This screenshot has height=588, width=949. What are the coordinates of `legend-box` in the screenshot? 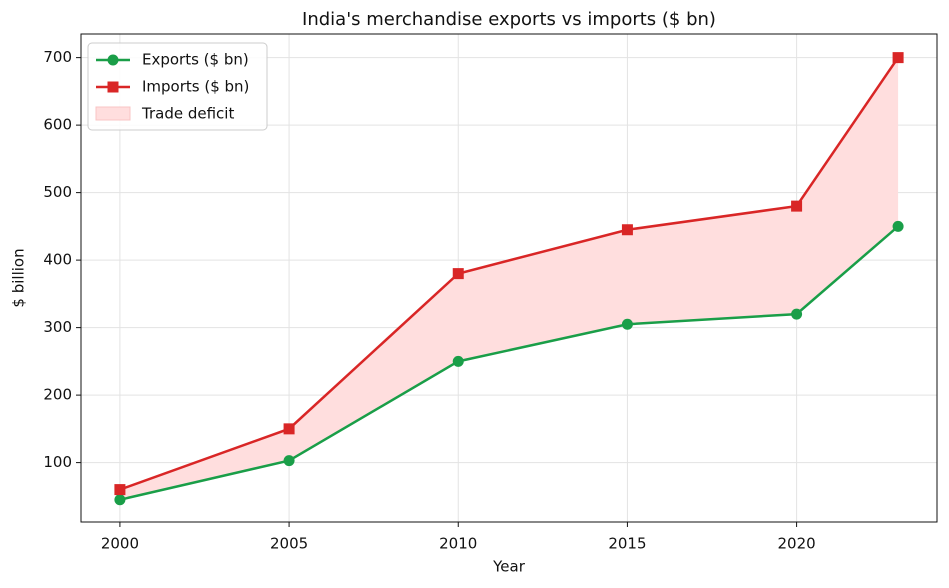 It's located at (177, 86).